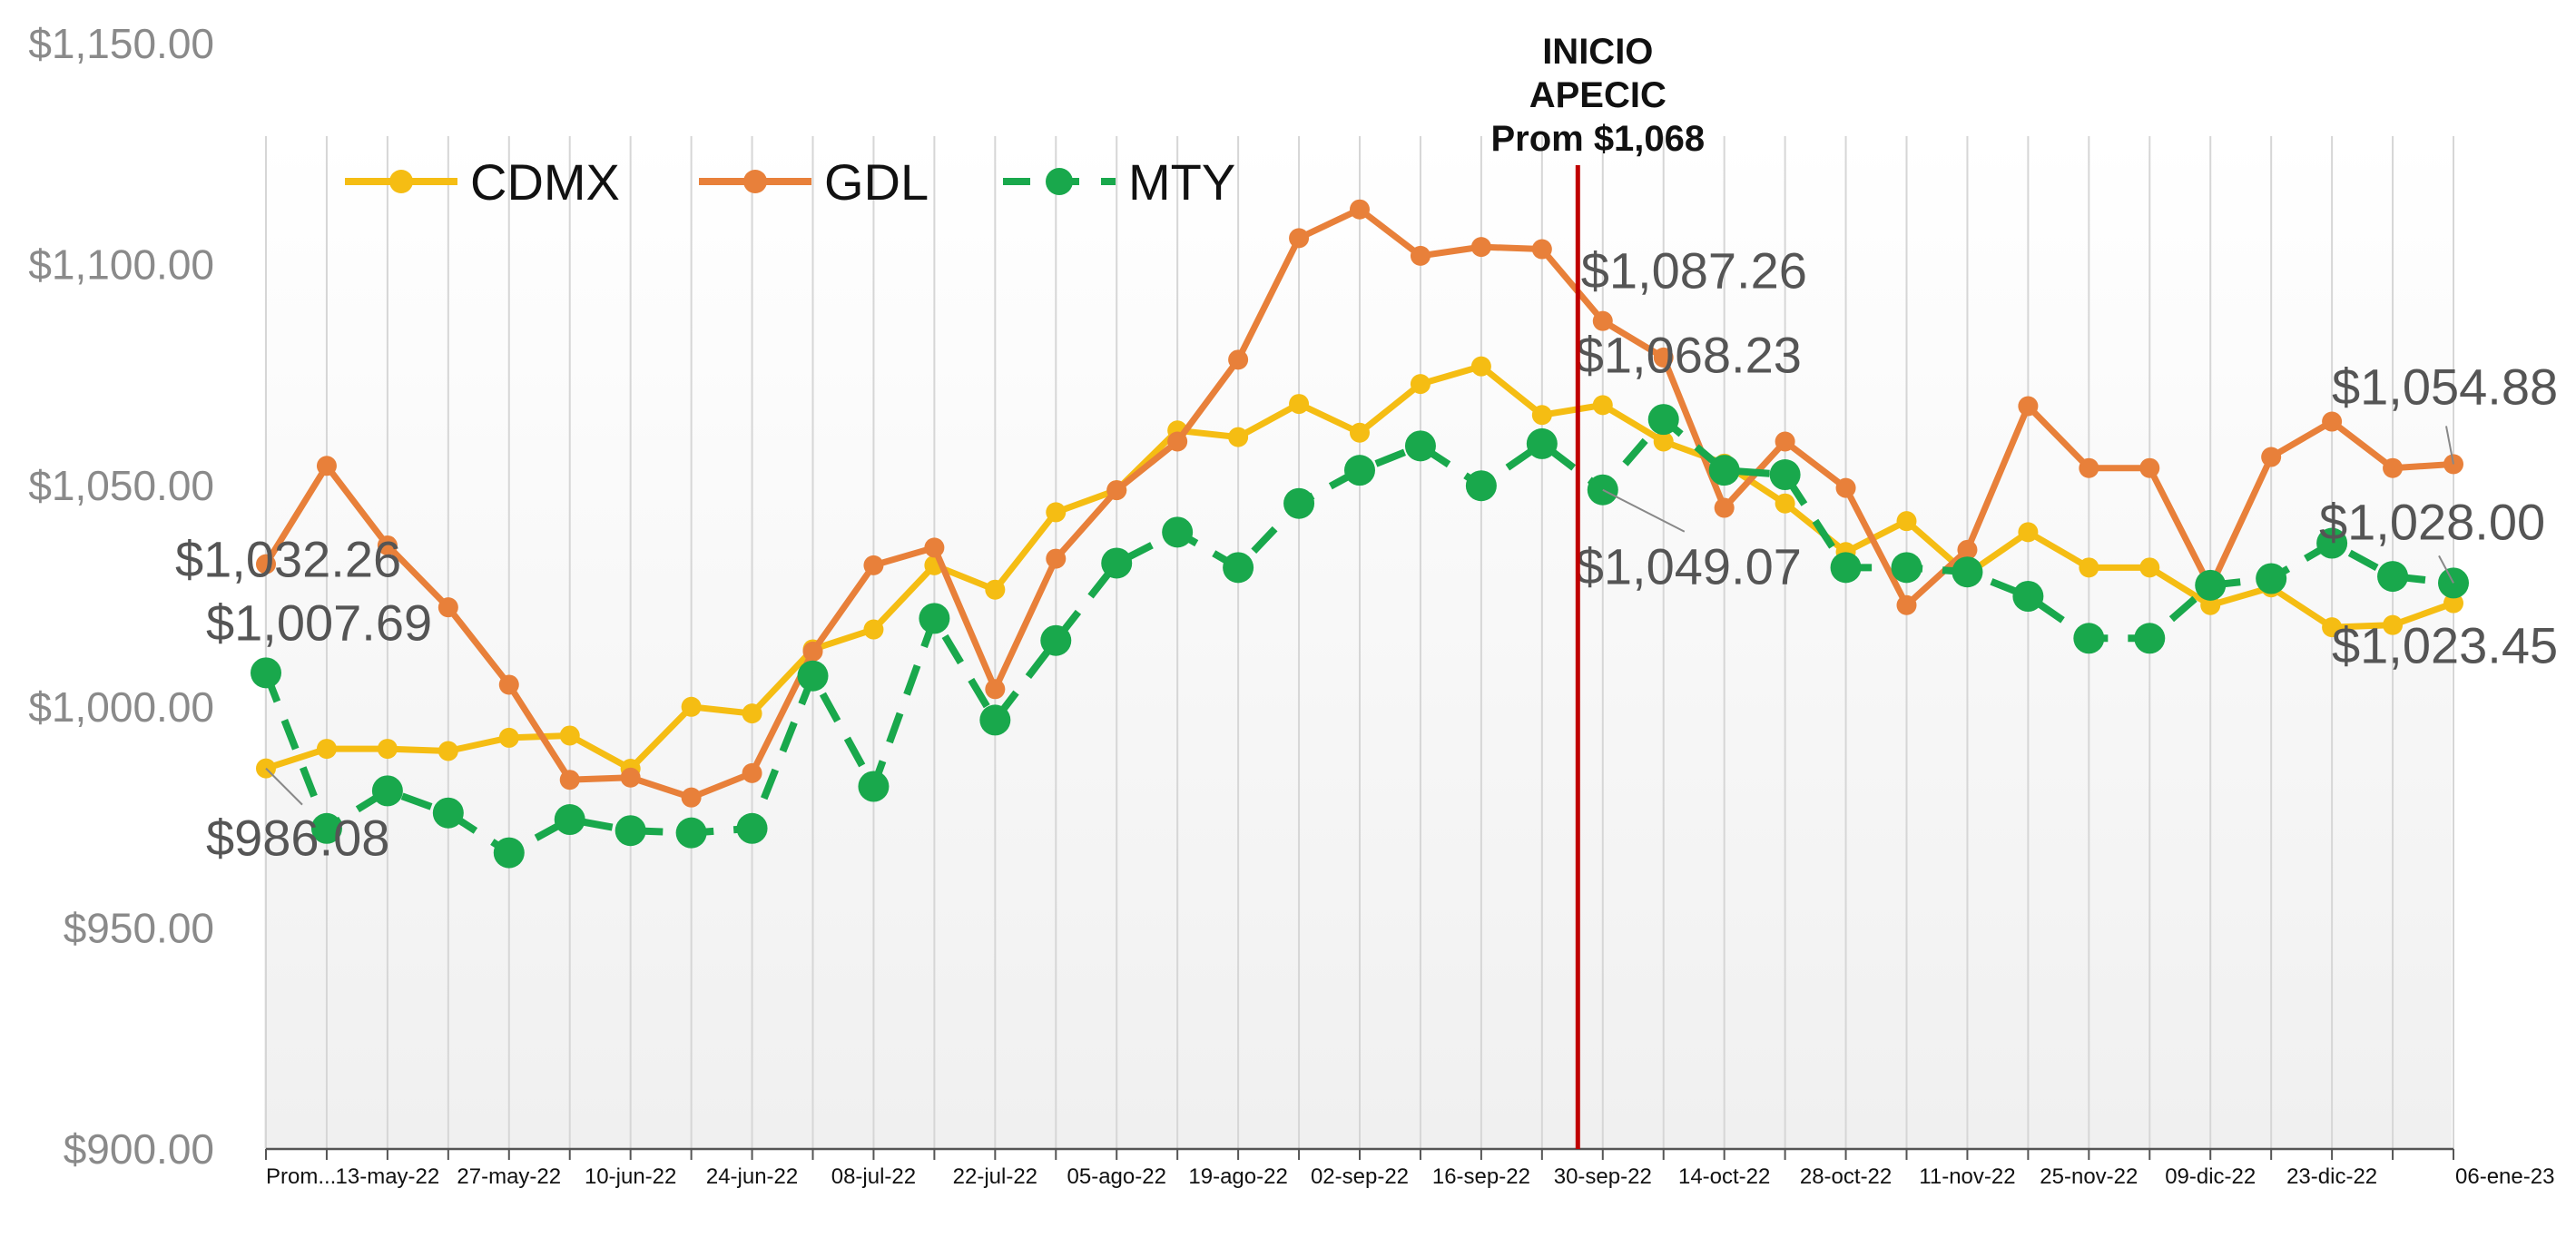 The height and width of the screenshot is (1257, 2576). What do you see at coordinates (1237, 1176) in the screenshot?
I see `x-tick-label: 19-ago-22` at bounding box center [1237, 1176].